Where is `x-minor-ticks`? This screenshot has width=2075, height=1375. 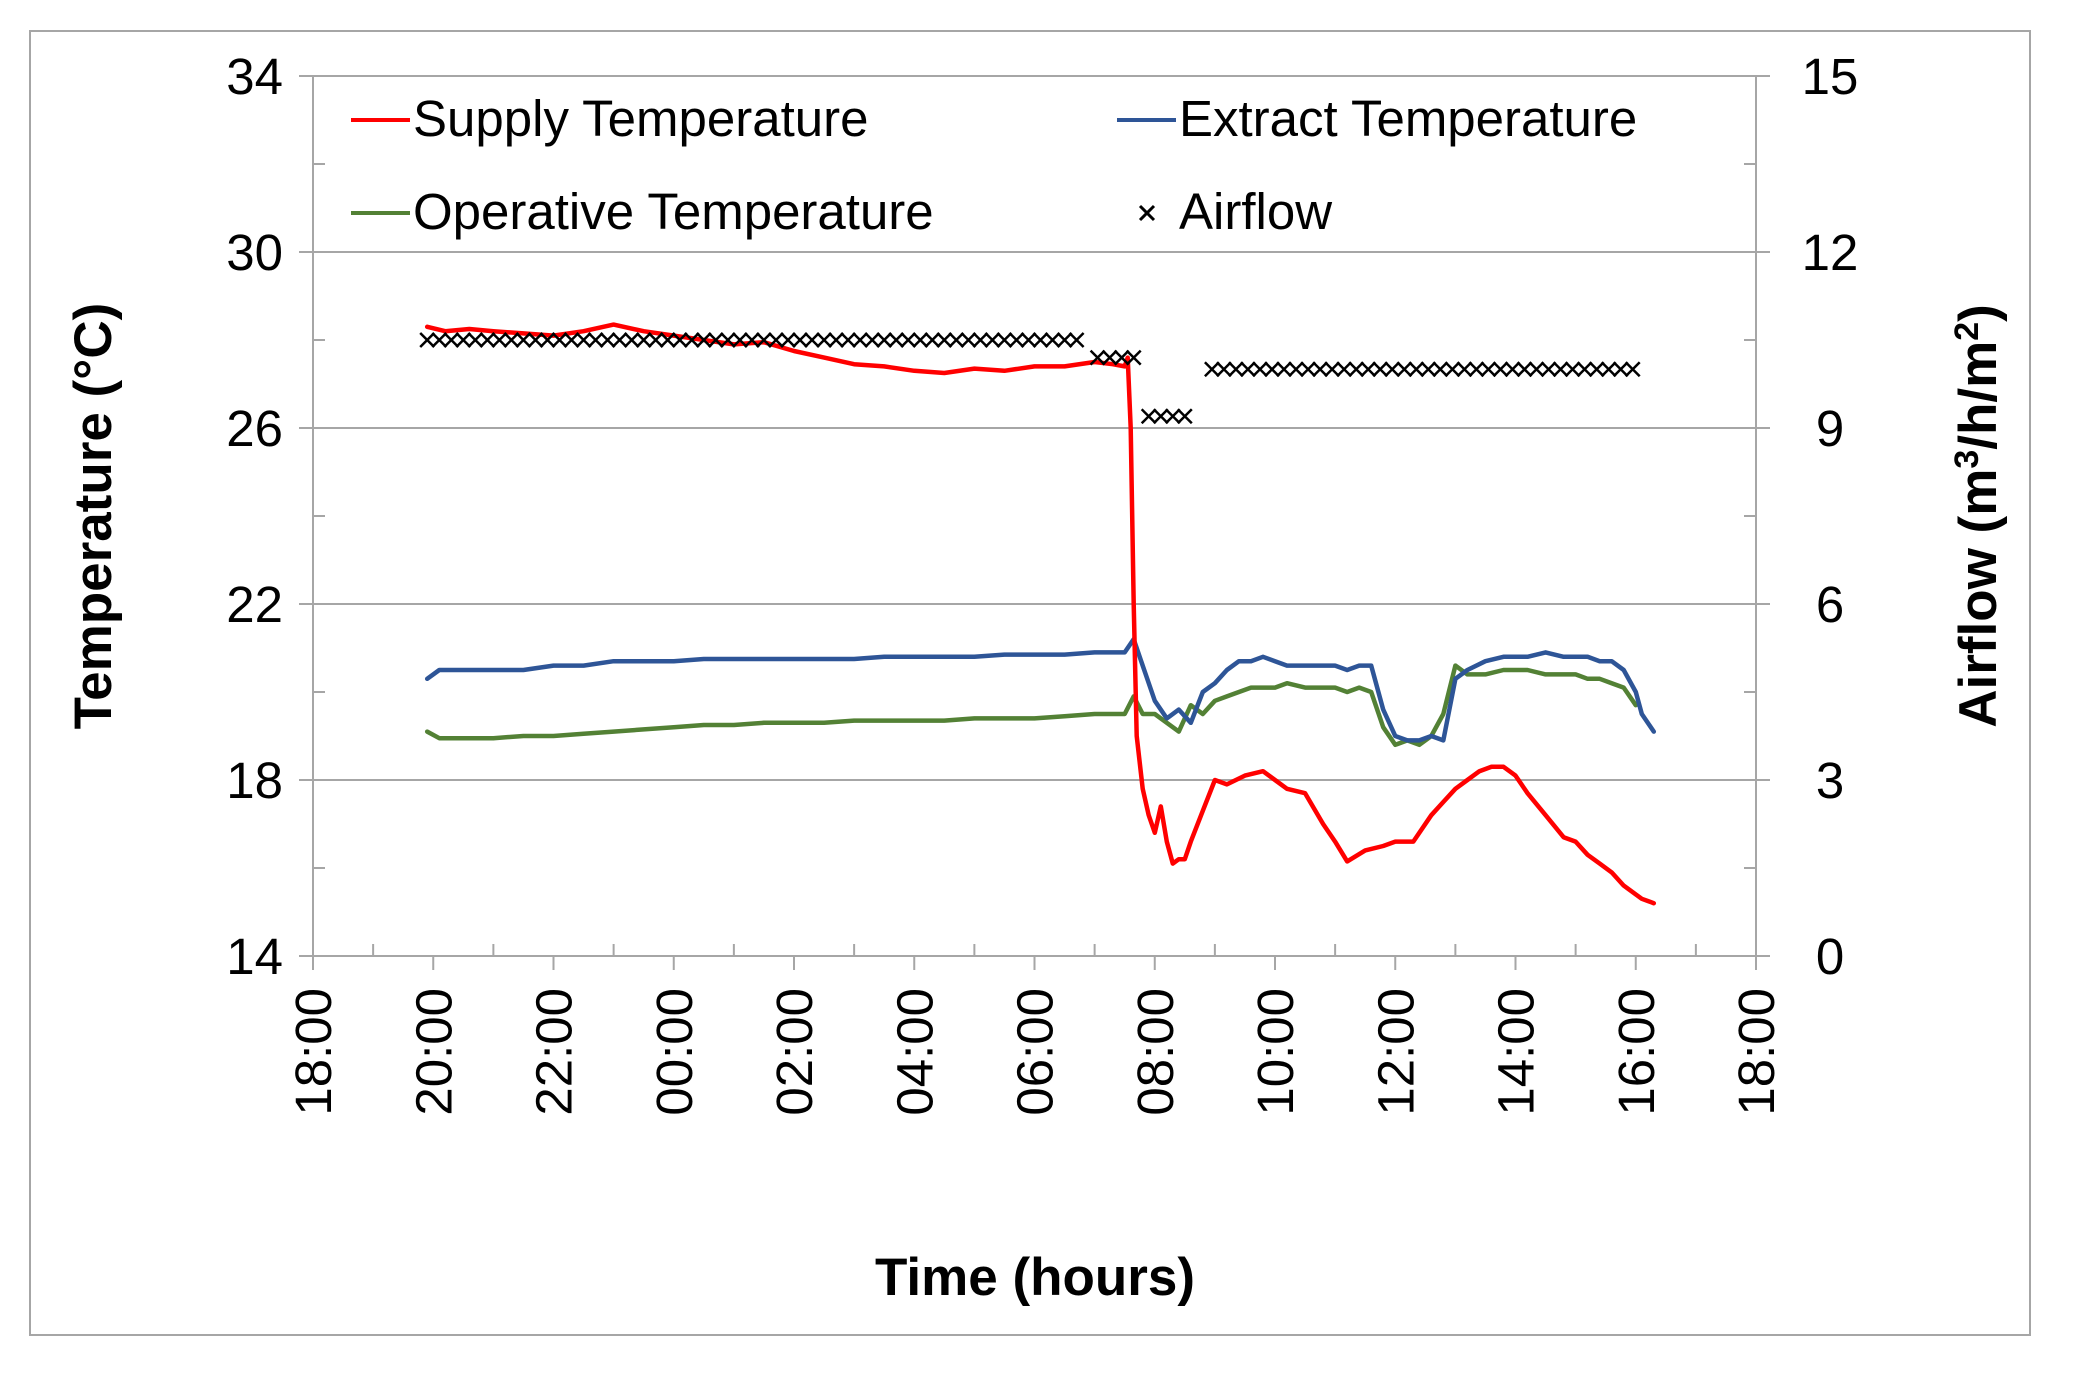
x-minor-ticks is located at coordinates (1034, 950).